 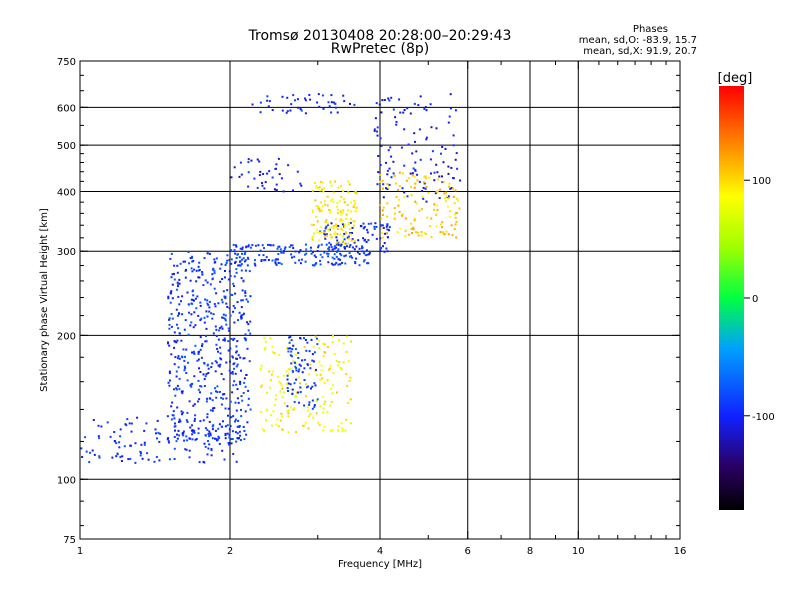 What do you see at coordinates (80, 551) in the screenshot?
I see `x-tick-label: 1` at bounding box center [80, 551].